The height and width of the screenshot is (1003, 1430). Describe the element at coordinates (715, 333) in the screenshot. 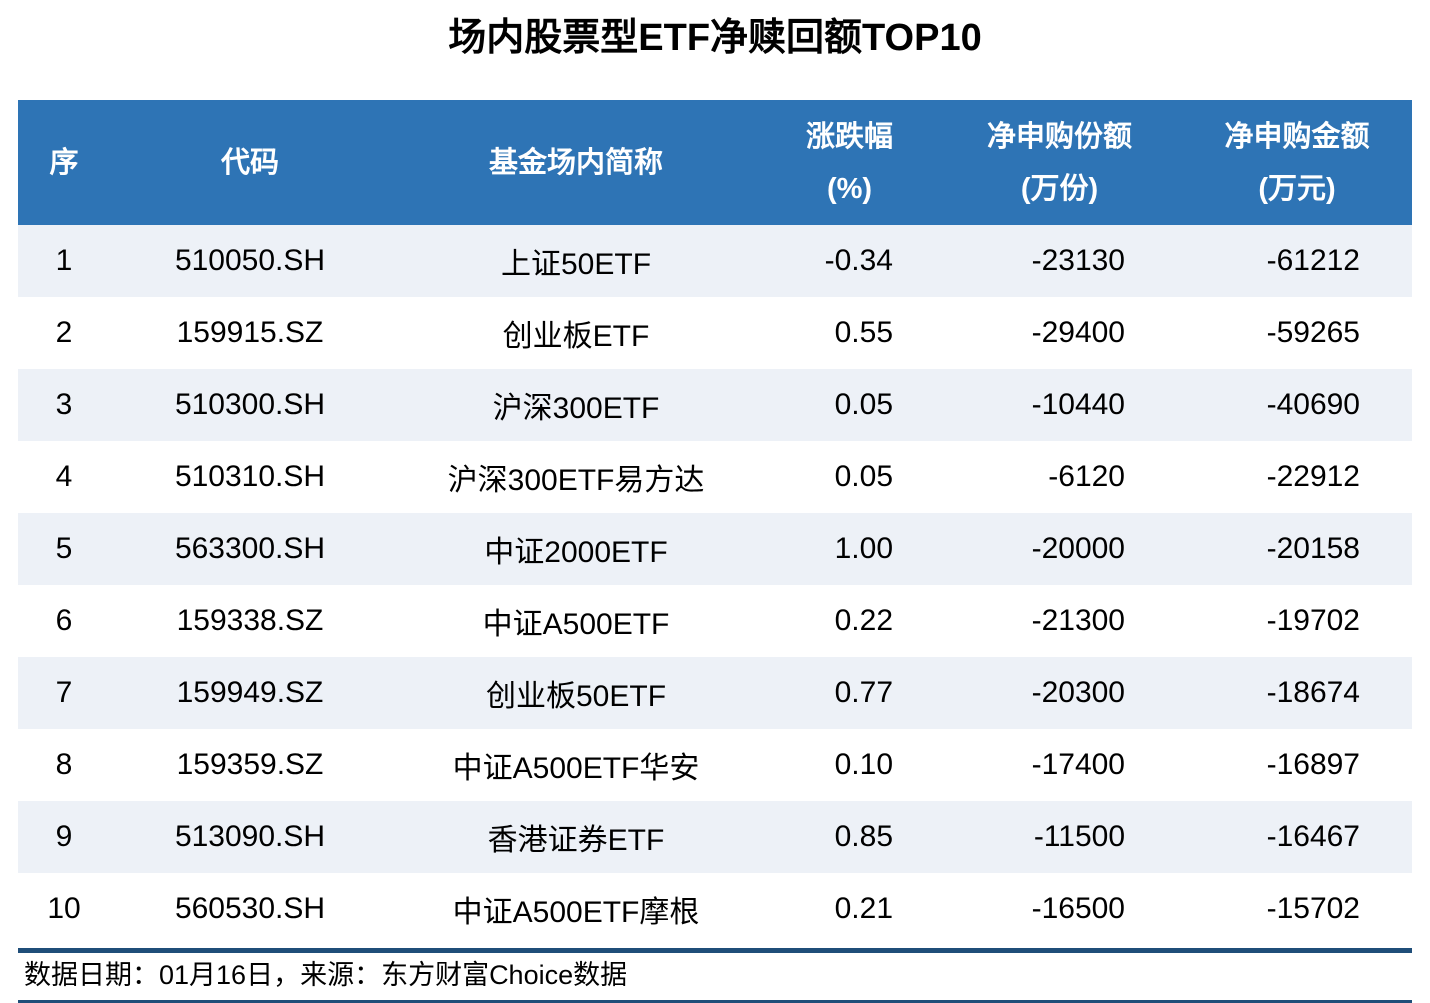

I see `table-row: 2 159915.SZ 创业板ETF 0.55 -29400 -59265` at that location.